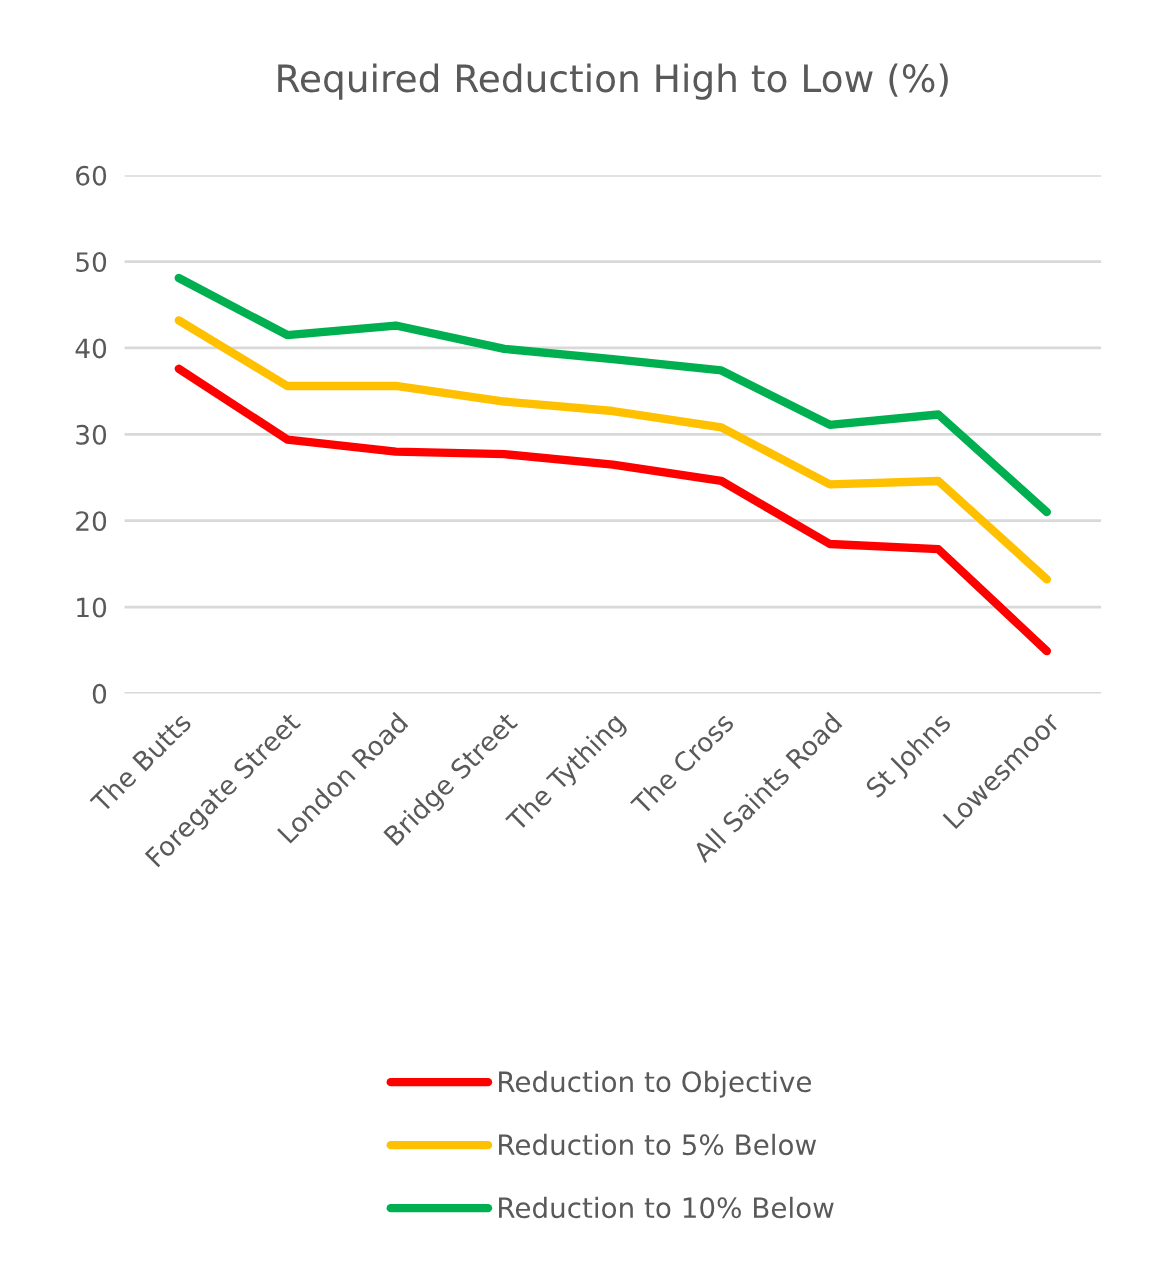 This screenshot has width=1153, height=1270. What do you see at coordinates (91, 521) in the screenshot?
I see `y-tick-label: 20` at bounding box center [91, 521].